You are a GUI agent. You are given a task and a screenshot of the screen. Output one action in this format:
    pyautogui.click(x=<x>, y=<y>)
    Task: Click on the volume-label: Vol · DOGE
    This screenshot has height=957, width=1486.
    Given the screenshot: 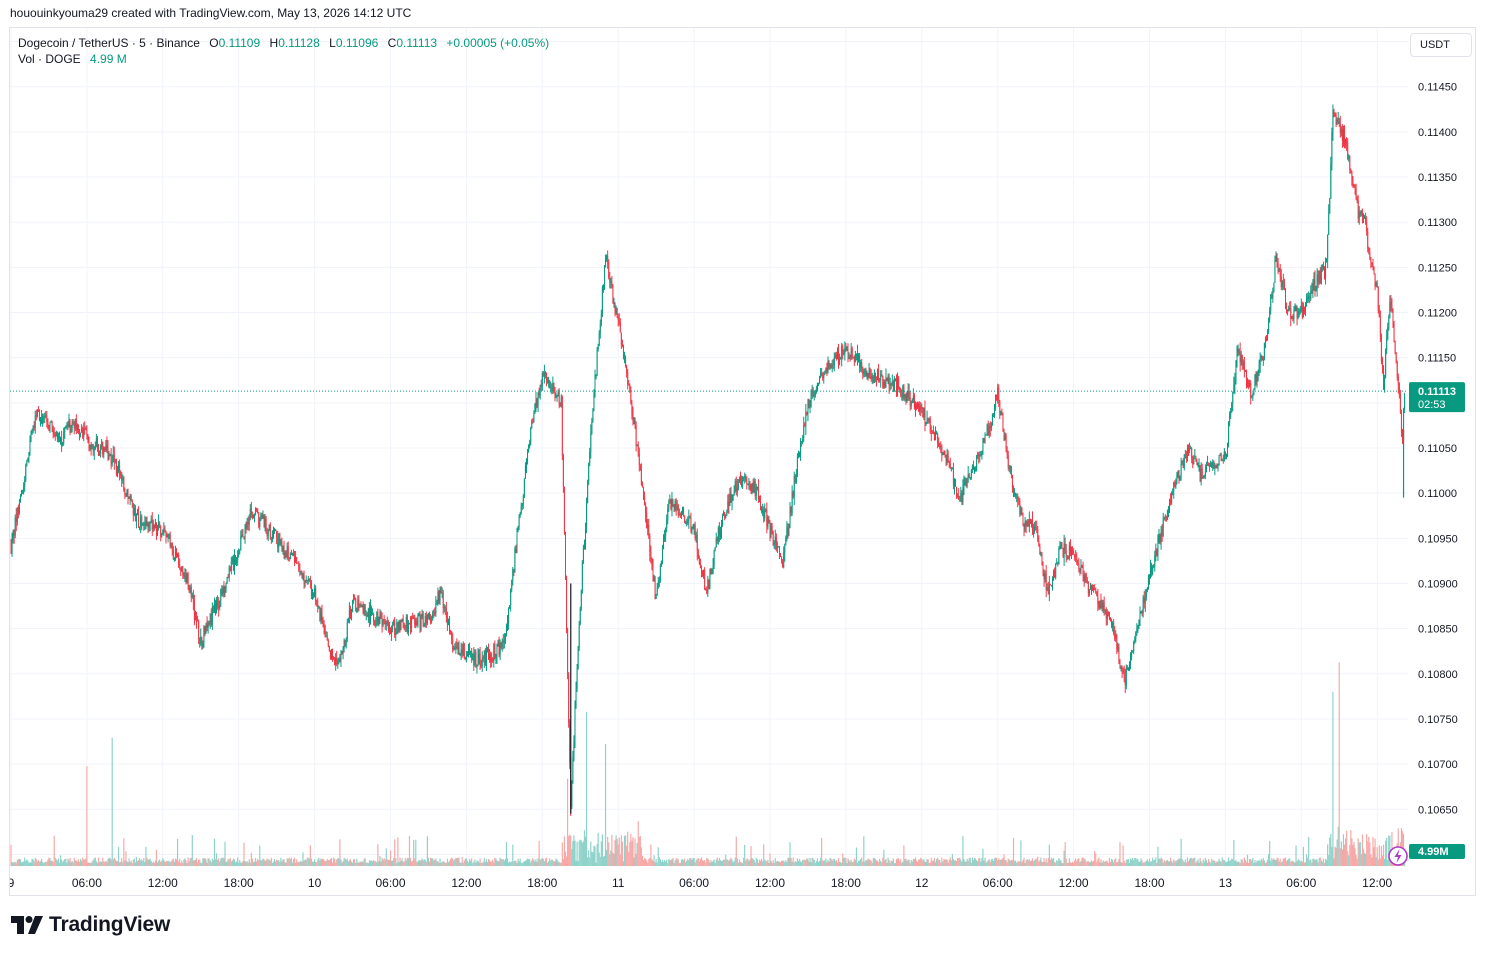 What is the action you would take?
    pyautogui.click(x=49, y=59)
    